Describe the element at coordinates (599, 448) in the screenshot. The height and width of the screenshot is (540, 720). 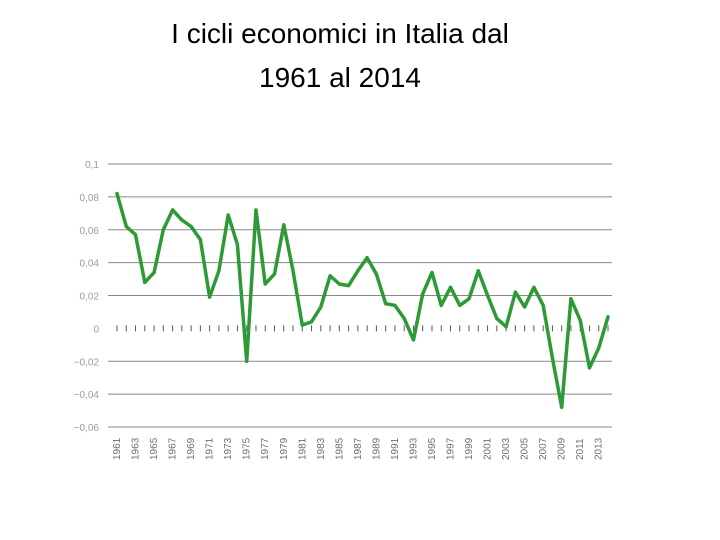
I see `x-tick-label: 2013` at that location.